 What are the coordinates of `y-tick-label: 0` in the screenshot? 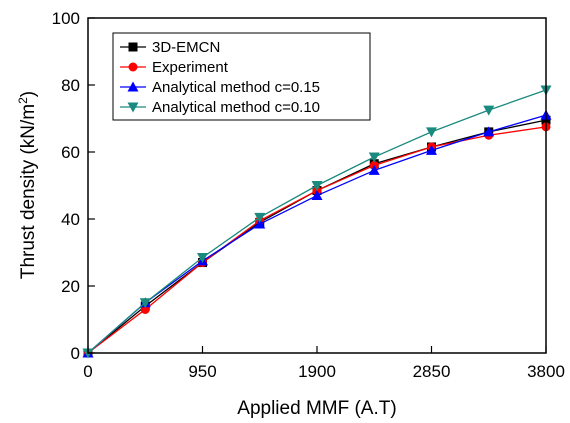 It's located at (75, 353).